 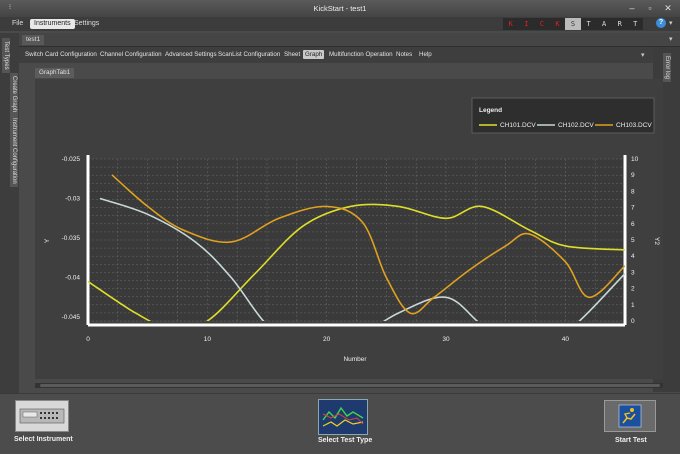 I want to click on y-tick-label: -0.025, so click(x=71, y=159).